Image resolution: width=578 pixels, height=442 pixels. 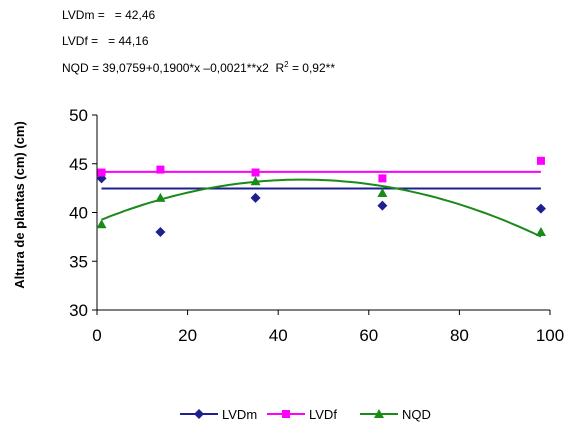 What do you see at coordinates (78, 213) in the screenshot?
I see `y-tick-label: 40` at bounding box center [78, 213].